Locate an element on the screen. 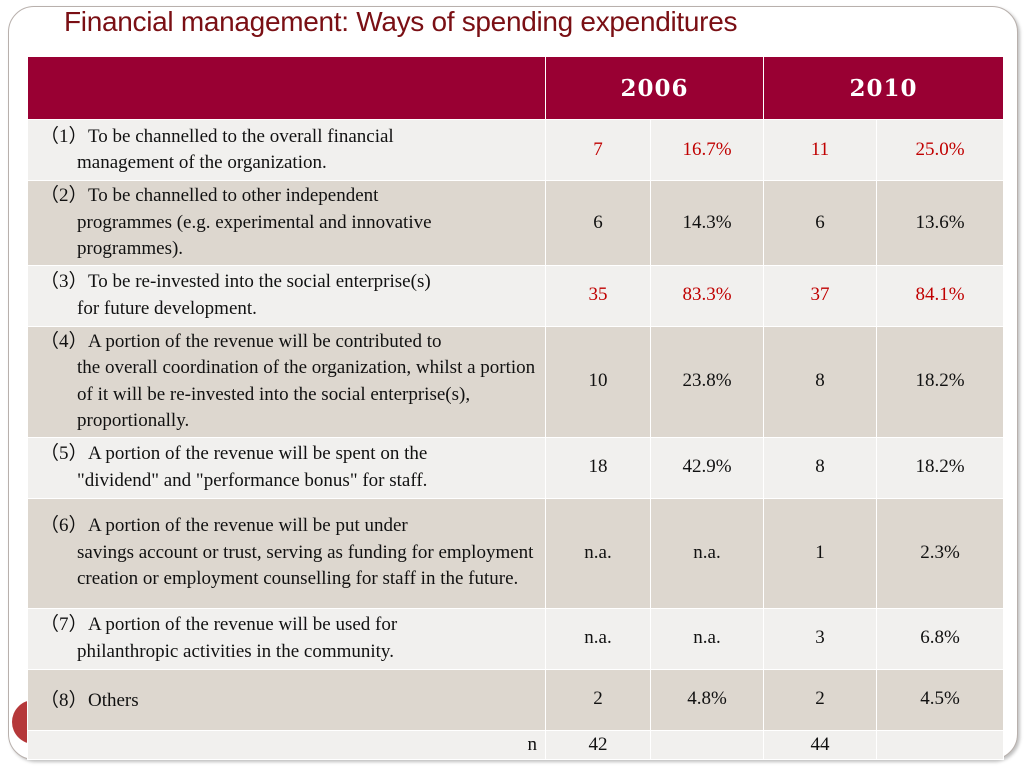 The image size is (1024, 768). percent-2010: 13.6% is located at coordinates (940, 223).